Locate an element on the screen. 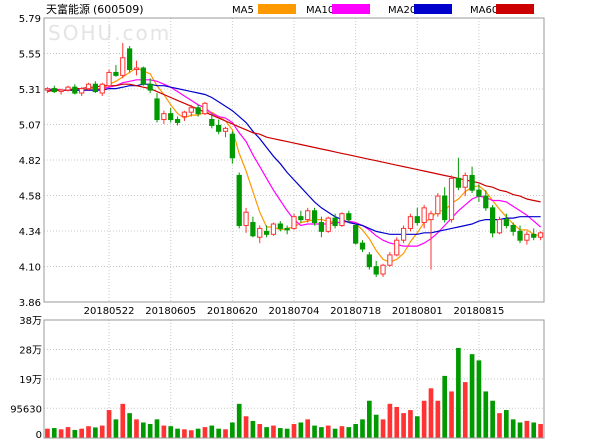 This screenshot has height=440, width=600. volume-tick-label: 95630 is located at coordinates (26, 409).